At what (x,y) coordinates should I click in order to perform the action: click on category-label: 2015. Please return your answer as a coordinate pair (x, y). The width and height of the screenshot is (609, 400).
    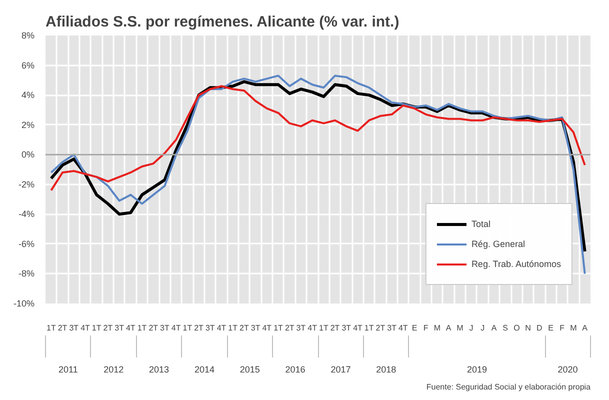
    Looking at the image, I should click on (250, 369).